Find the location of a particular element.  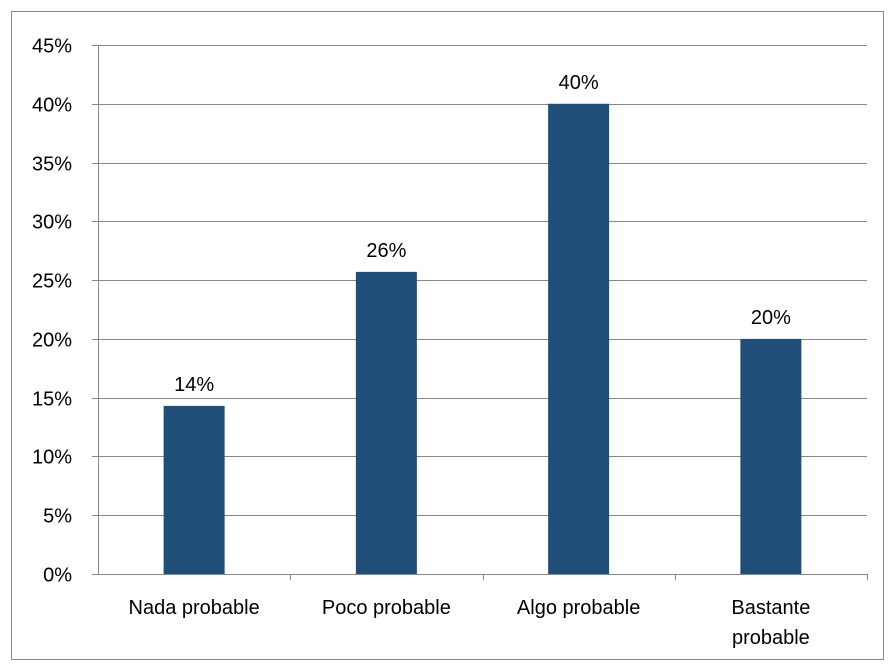

y-tick-label: 15% is located at coordinates (52, 400).